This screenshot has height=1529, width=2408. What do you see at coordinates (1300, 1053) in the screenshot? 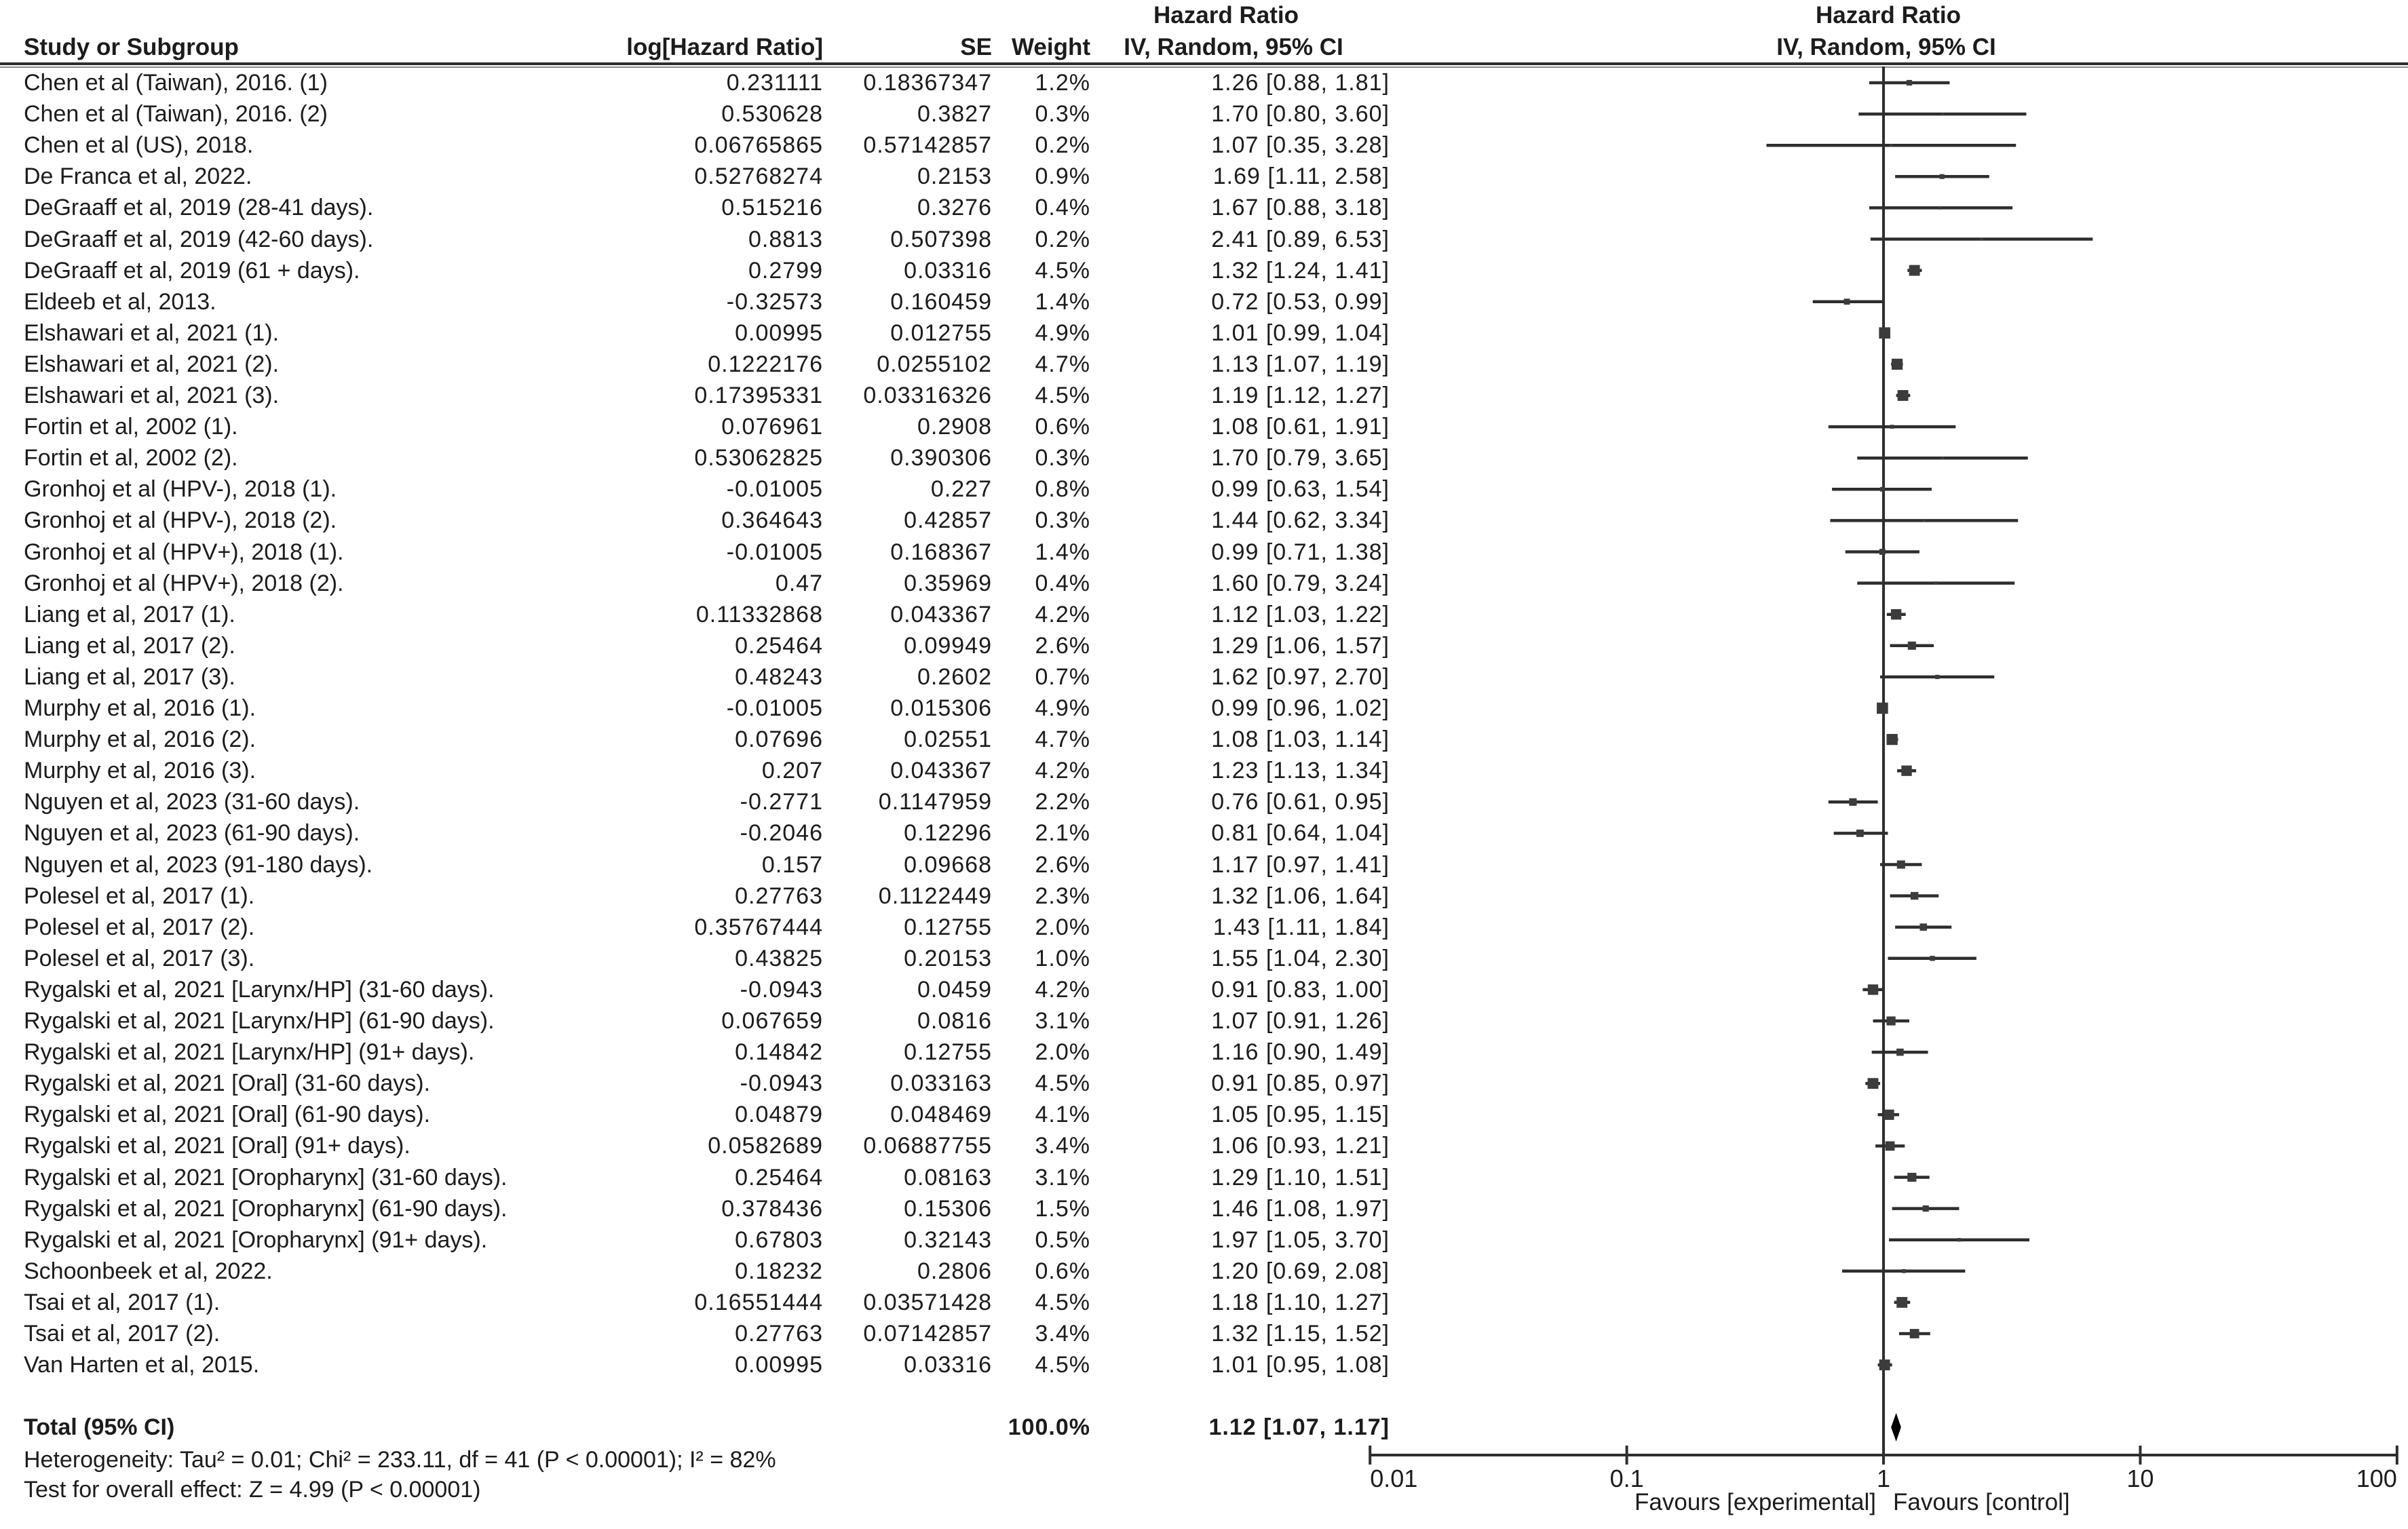
I see `ci-value: 1.16 [0.90, 1.49]` at bounding box center [1300, 1053].